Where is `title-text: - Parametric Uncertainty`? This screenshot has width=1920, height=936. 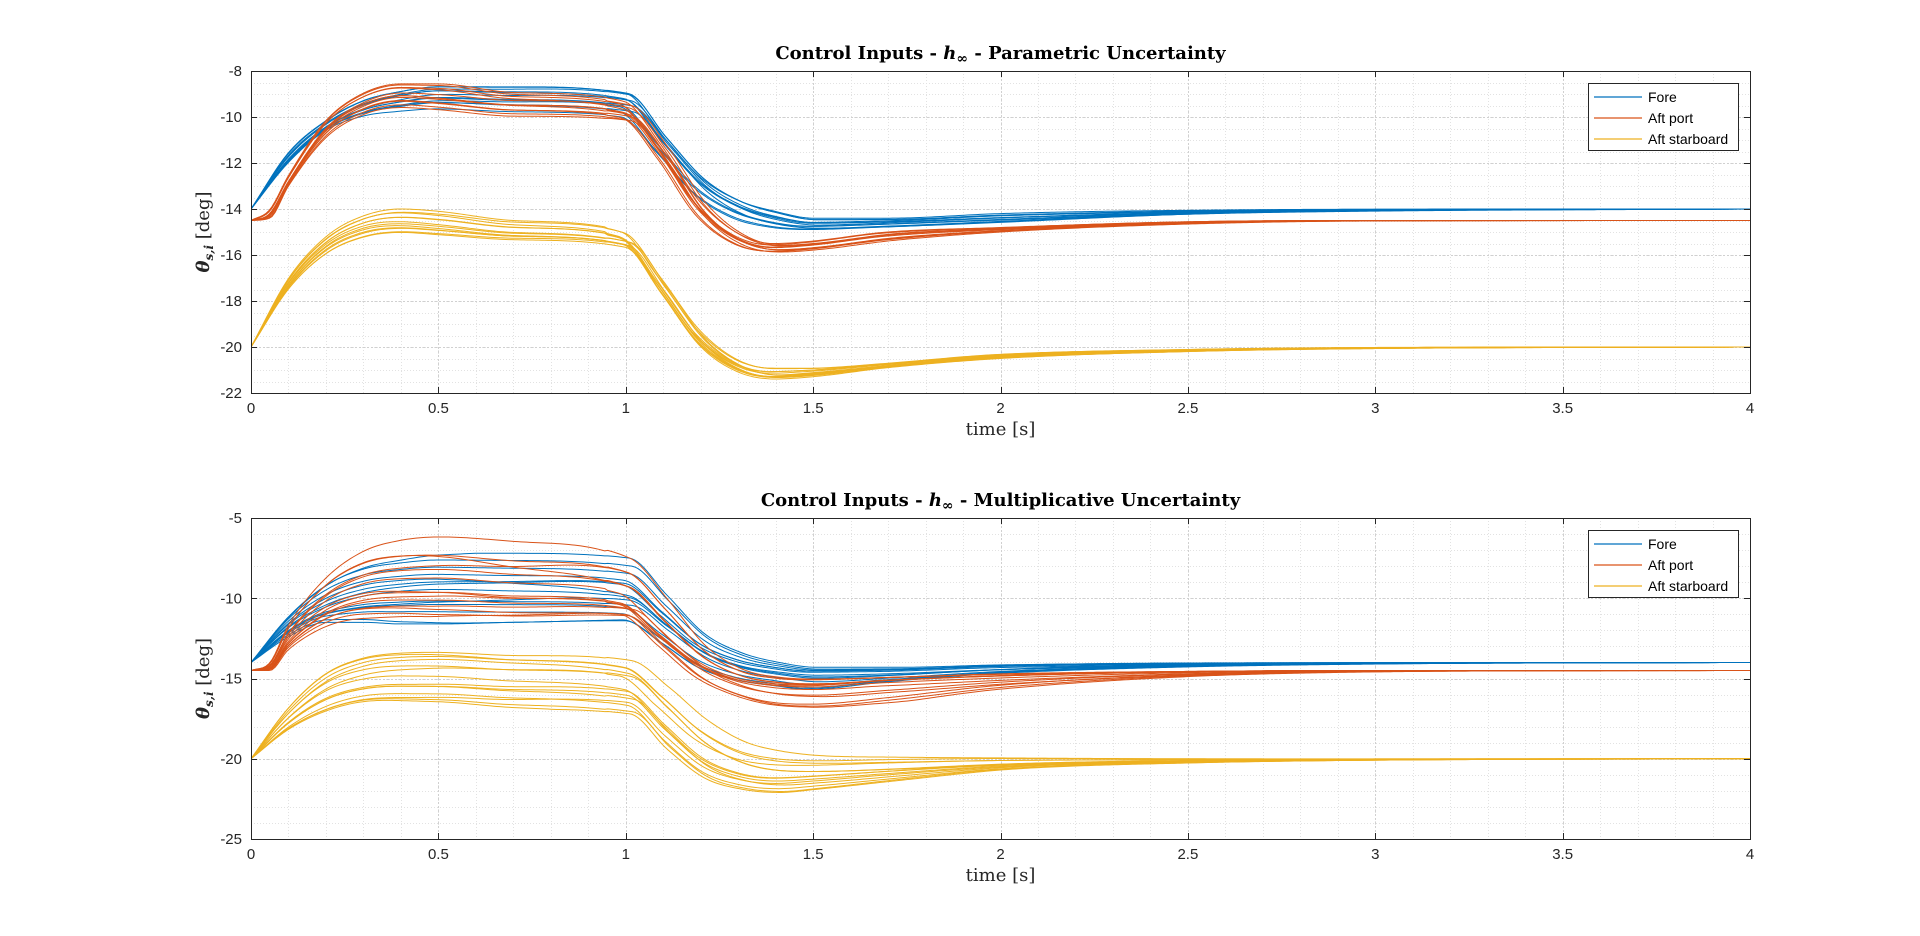
title-text: - Parametric Uncertainty is located at coordinates (1097, 53).